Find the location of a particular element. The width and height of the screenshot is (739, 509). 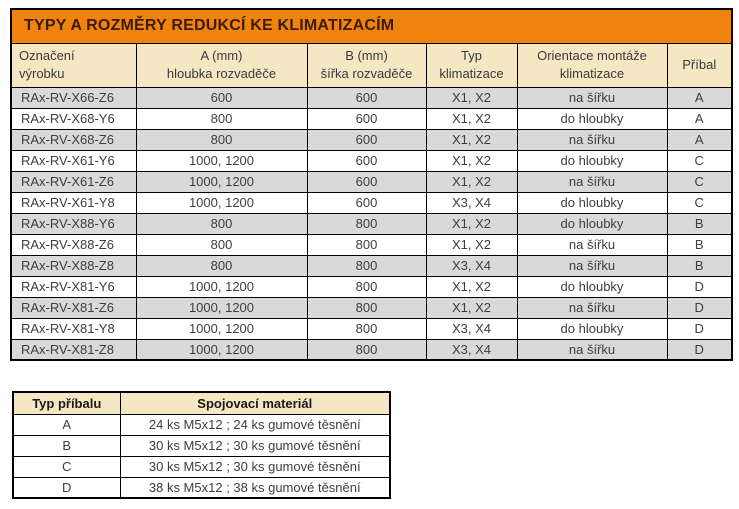

table-cell: RAx-RV-X66-Z6 is located at coordinates (73, 97).